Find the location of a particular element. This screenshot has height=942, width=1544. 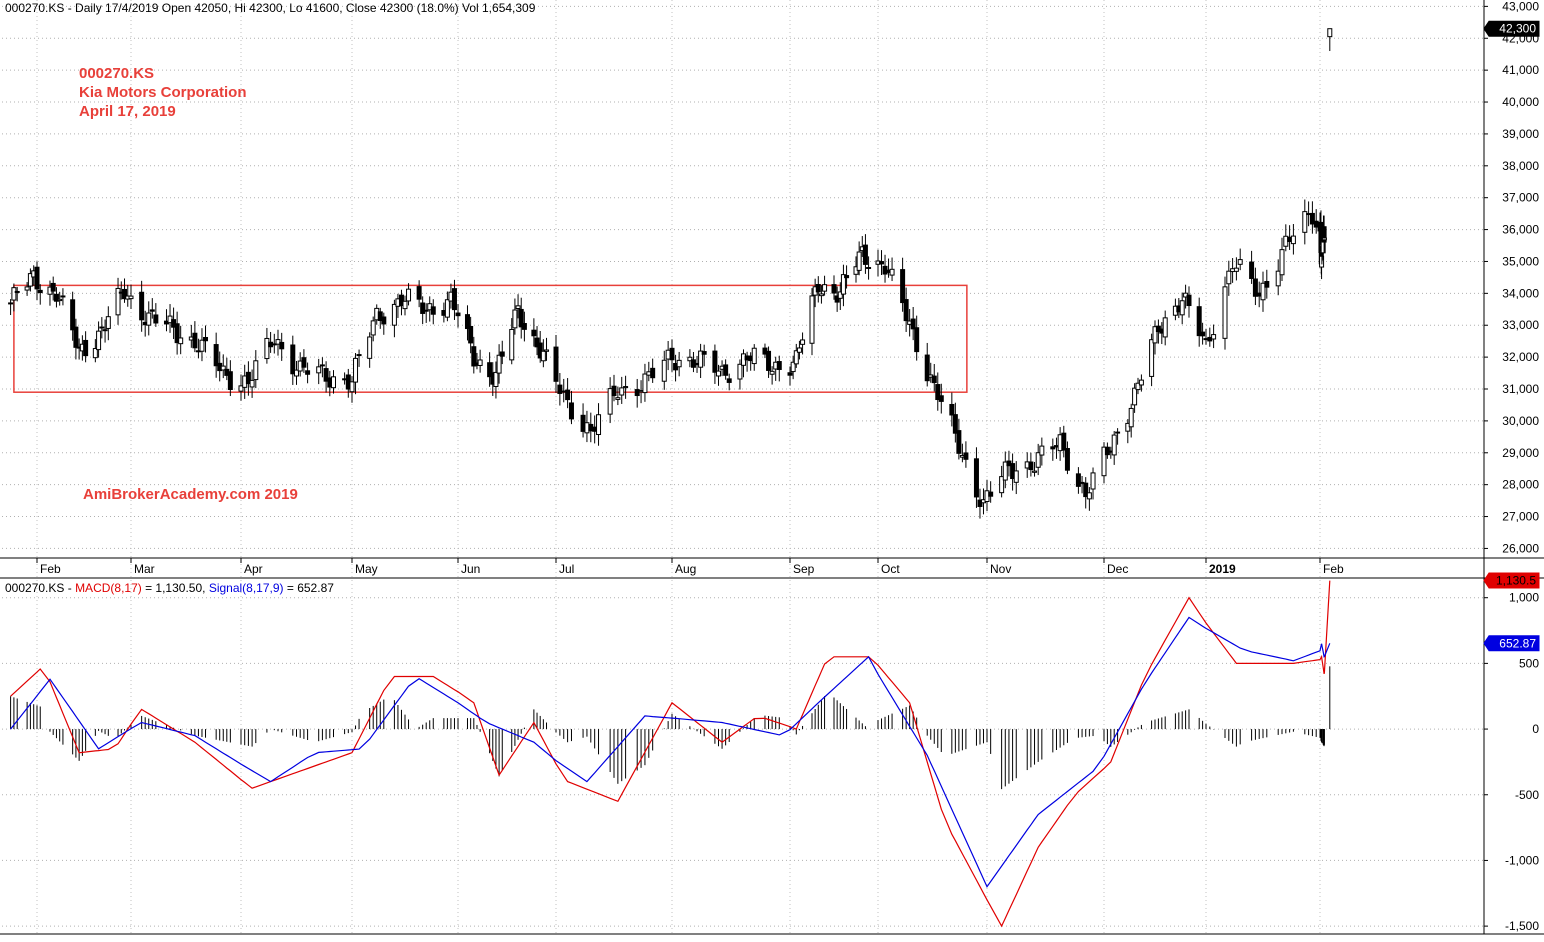

annotation-date: April 17, 2019 is located at coordinates (127, 111).